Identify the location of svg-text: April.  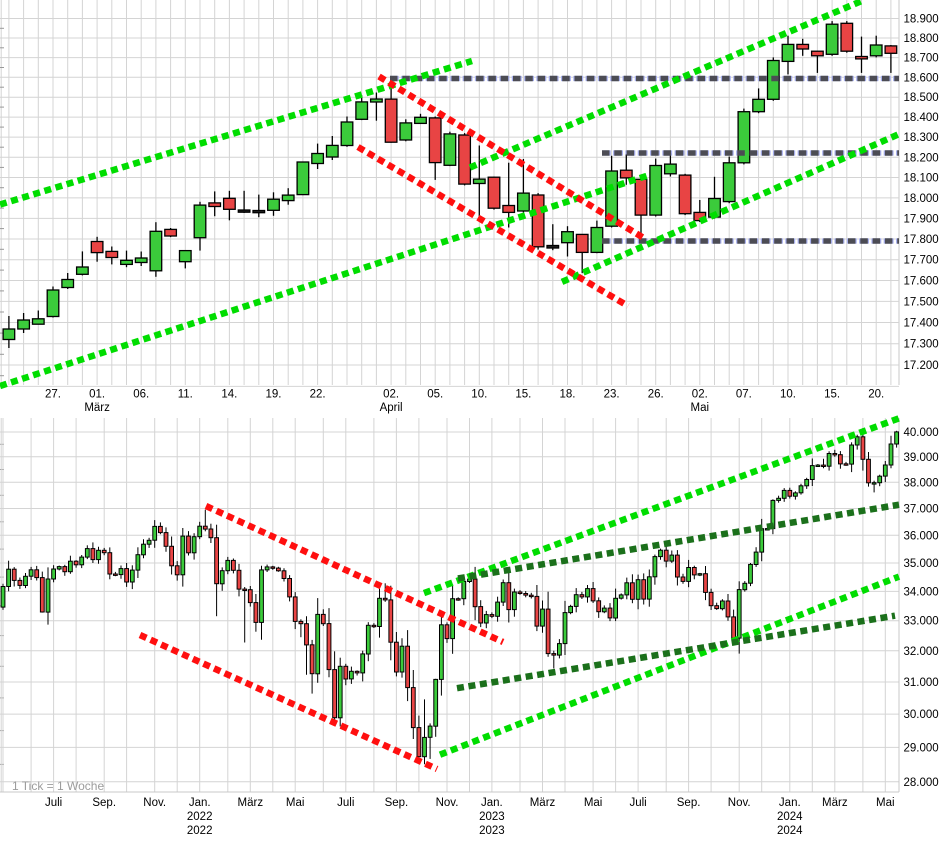
(391, 408).